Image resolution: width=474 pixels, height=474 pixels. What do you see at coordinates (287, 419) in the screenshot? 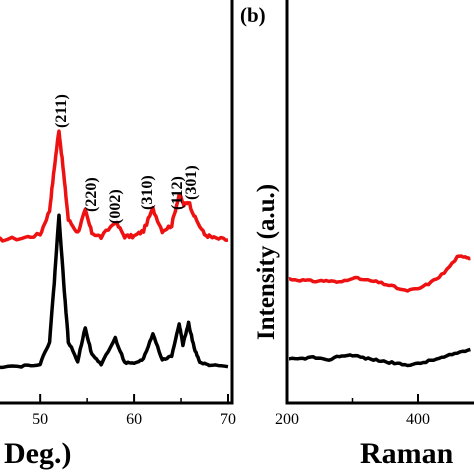
I see `x-tick-label-b: 200` at bounding box center [287, 419].